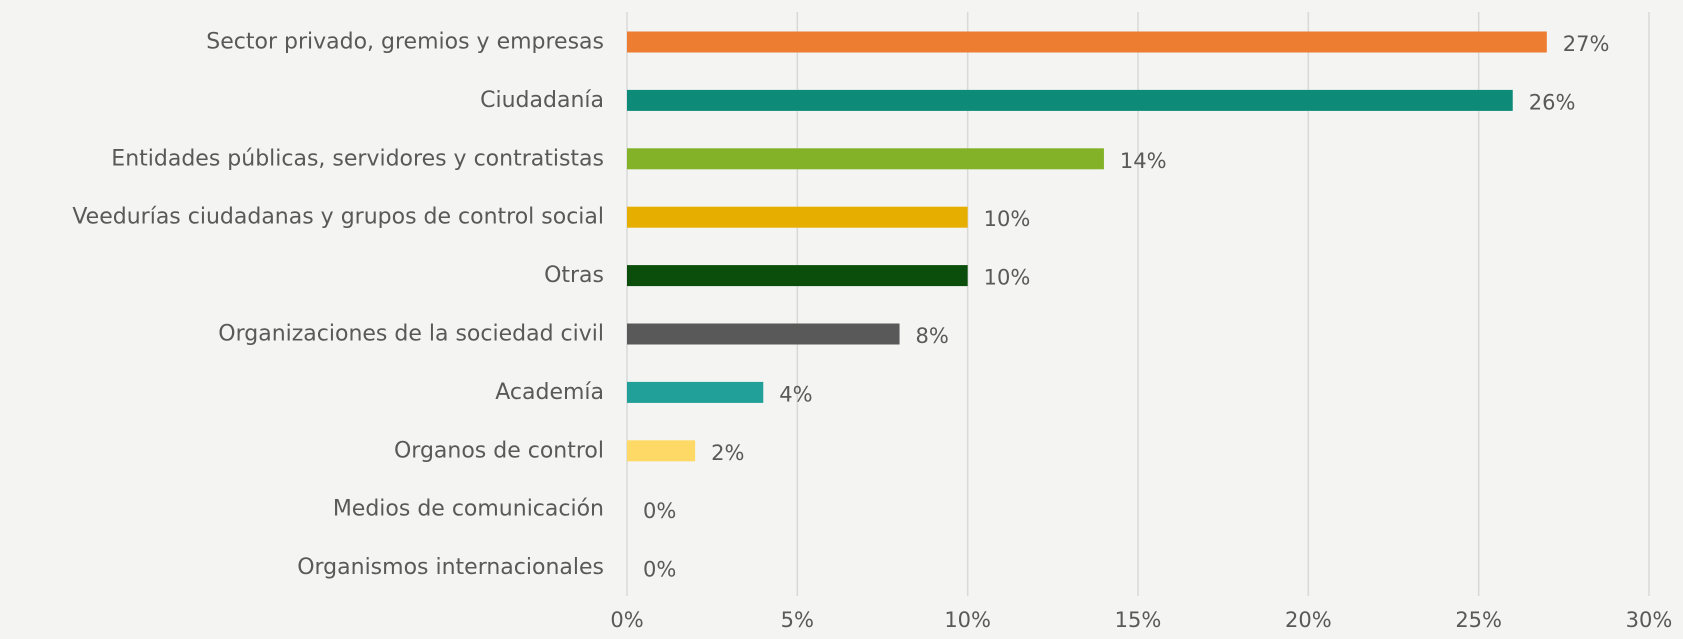  What do you see at coordinates (549, 392) in the screenshot?
I see `category-label: Academía` at bounding box center [549, 392].